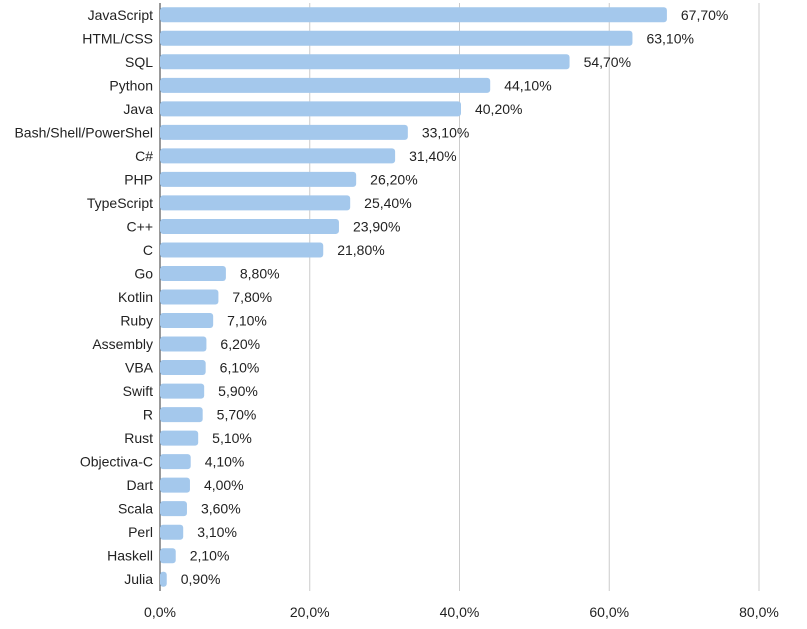 This screenshot has width=807, height=629. What do you see at coordinates (135, 297) in the screenshot?
I see `category-label: Kotlin` at bounding box center [135, 297].